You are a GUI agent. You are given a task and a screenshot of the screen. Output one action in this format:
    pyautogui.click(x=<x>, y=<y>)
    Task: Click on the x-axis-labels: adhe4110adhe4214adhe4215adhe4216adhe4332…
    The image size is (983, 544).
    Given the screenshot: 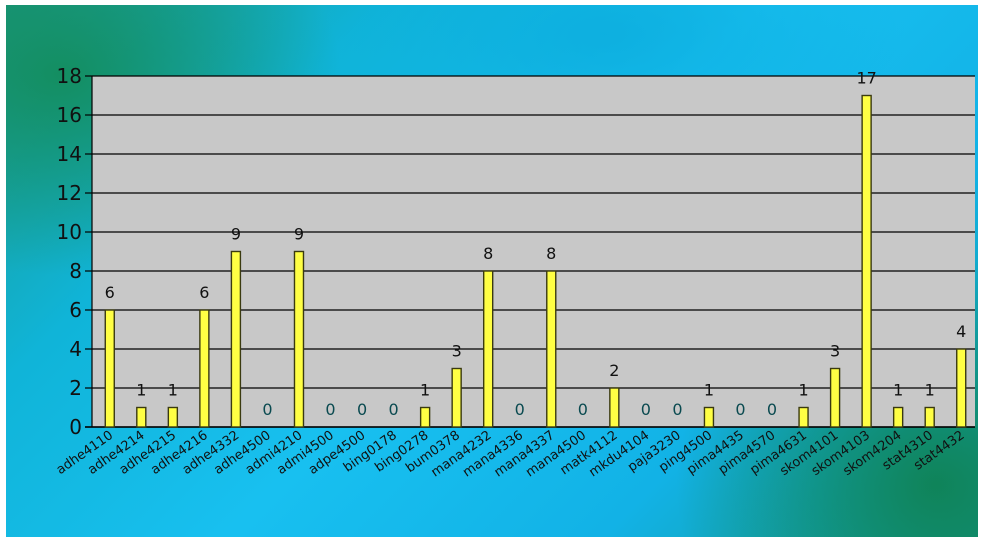 What is the action you would take?
    pyautogui.click(x=511, y=454)
    